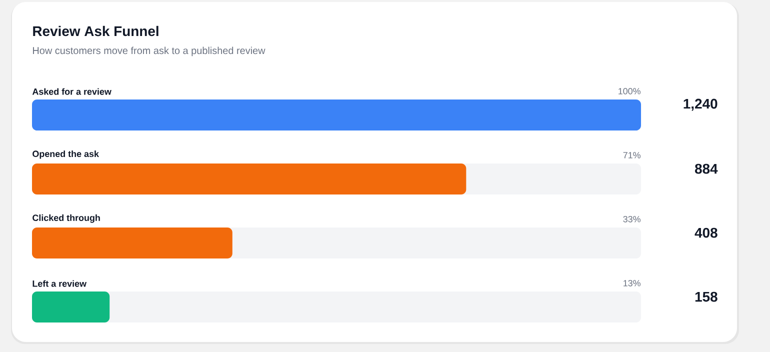 This screenshot has height=352, width=770. What do you see at coordinates (71, 307) in the screenshot?
I see `bar` at bounding box center [71, 307].